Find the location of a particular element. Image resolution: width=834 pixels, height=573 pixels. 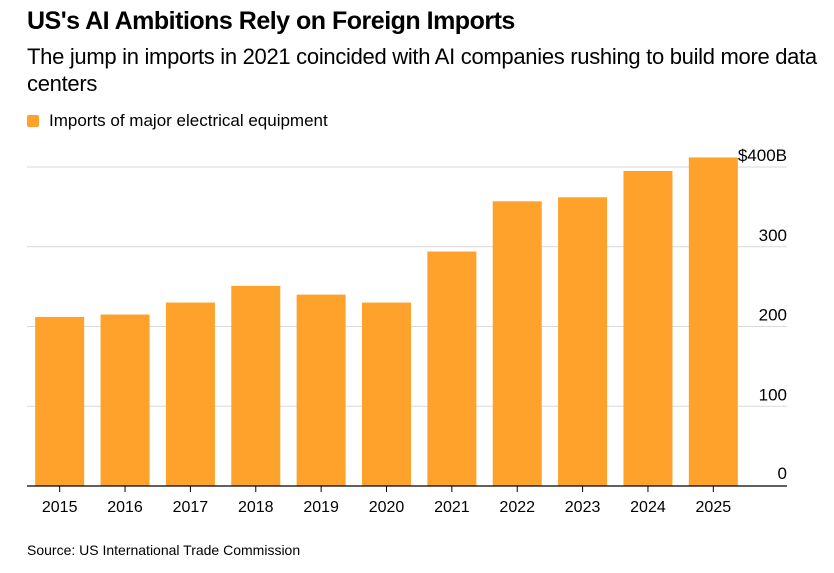

bar-2015 is located at coordinates (60, 401).